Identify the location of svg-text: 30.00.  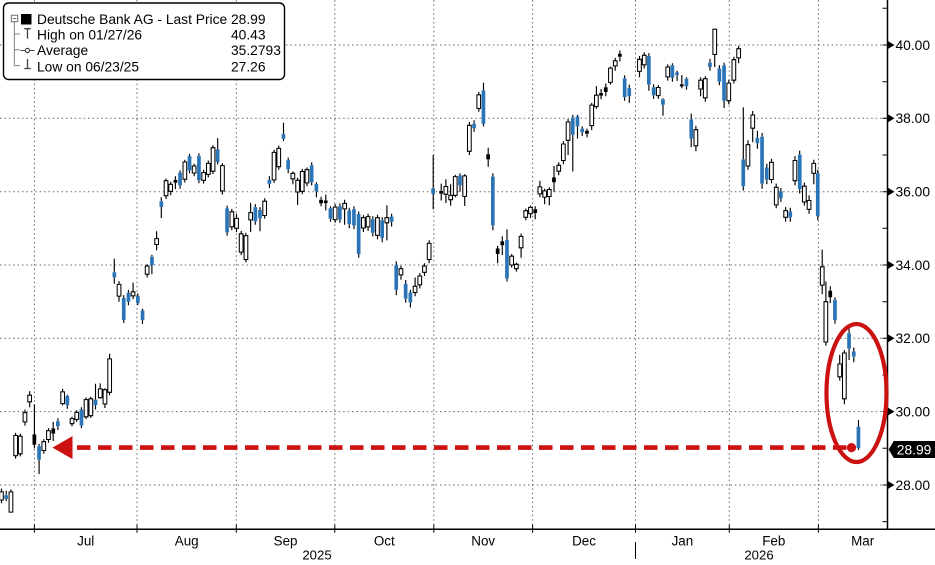
(913, 412).